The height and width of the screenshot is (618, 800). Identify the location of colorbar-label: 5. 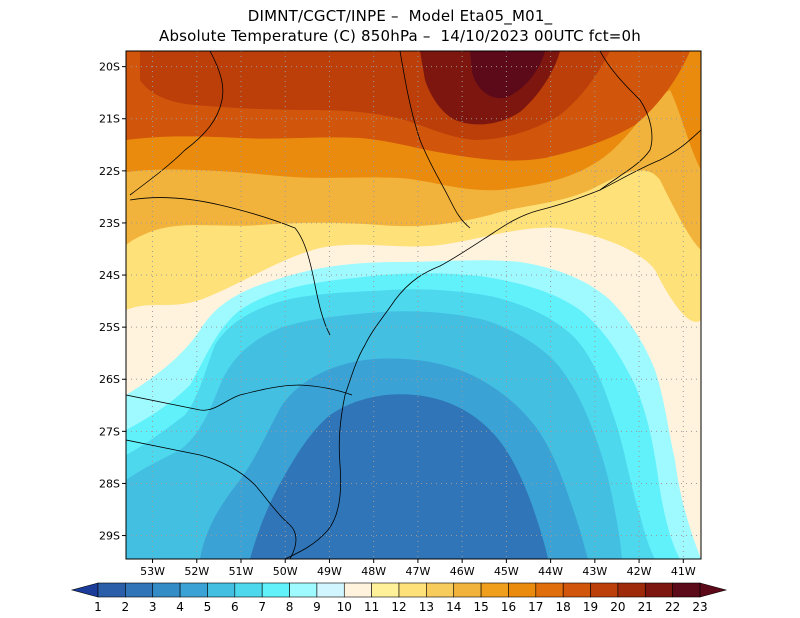
(208, 607).